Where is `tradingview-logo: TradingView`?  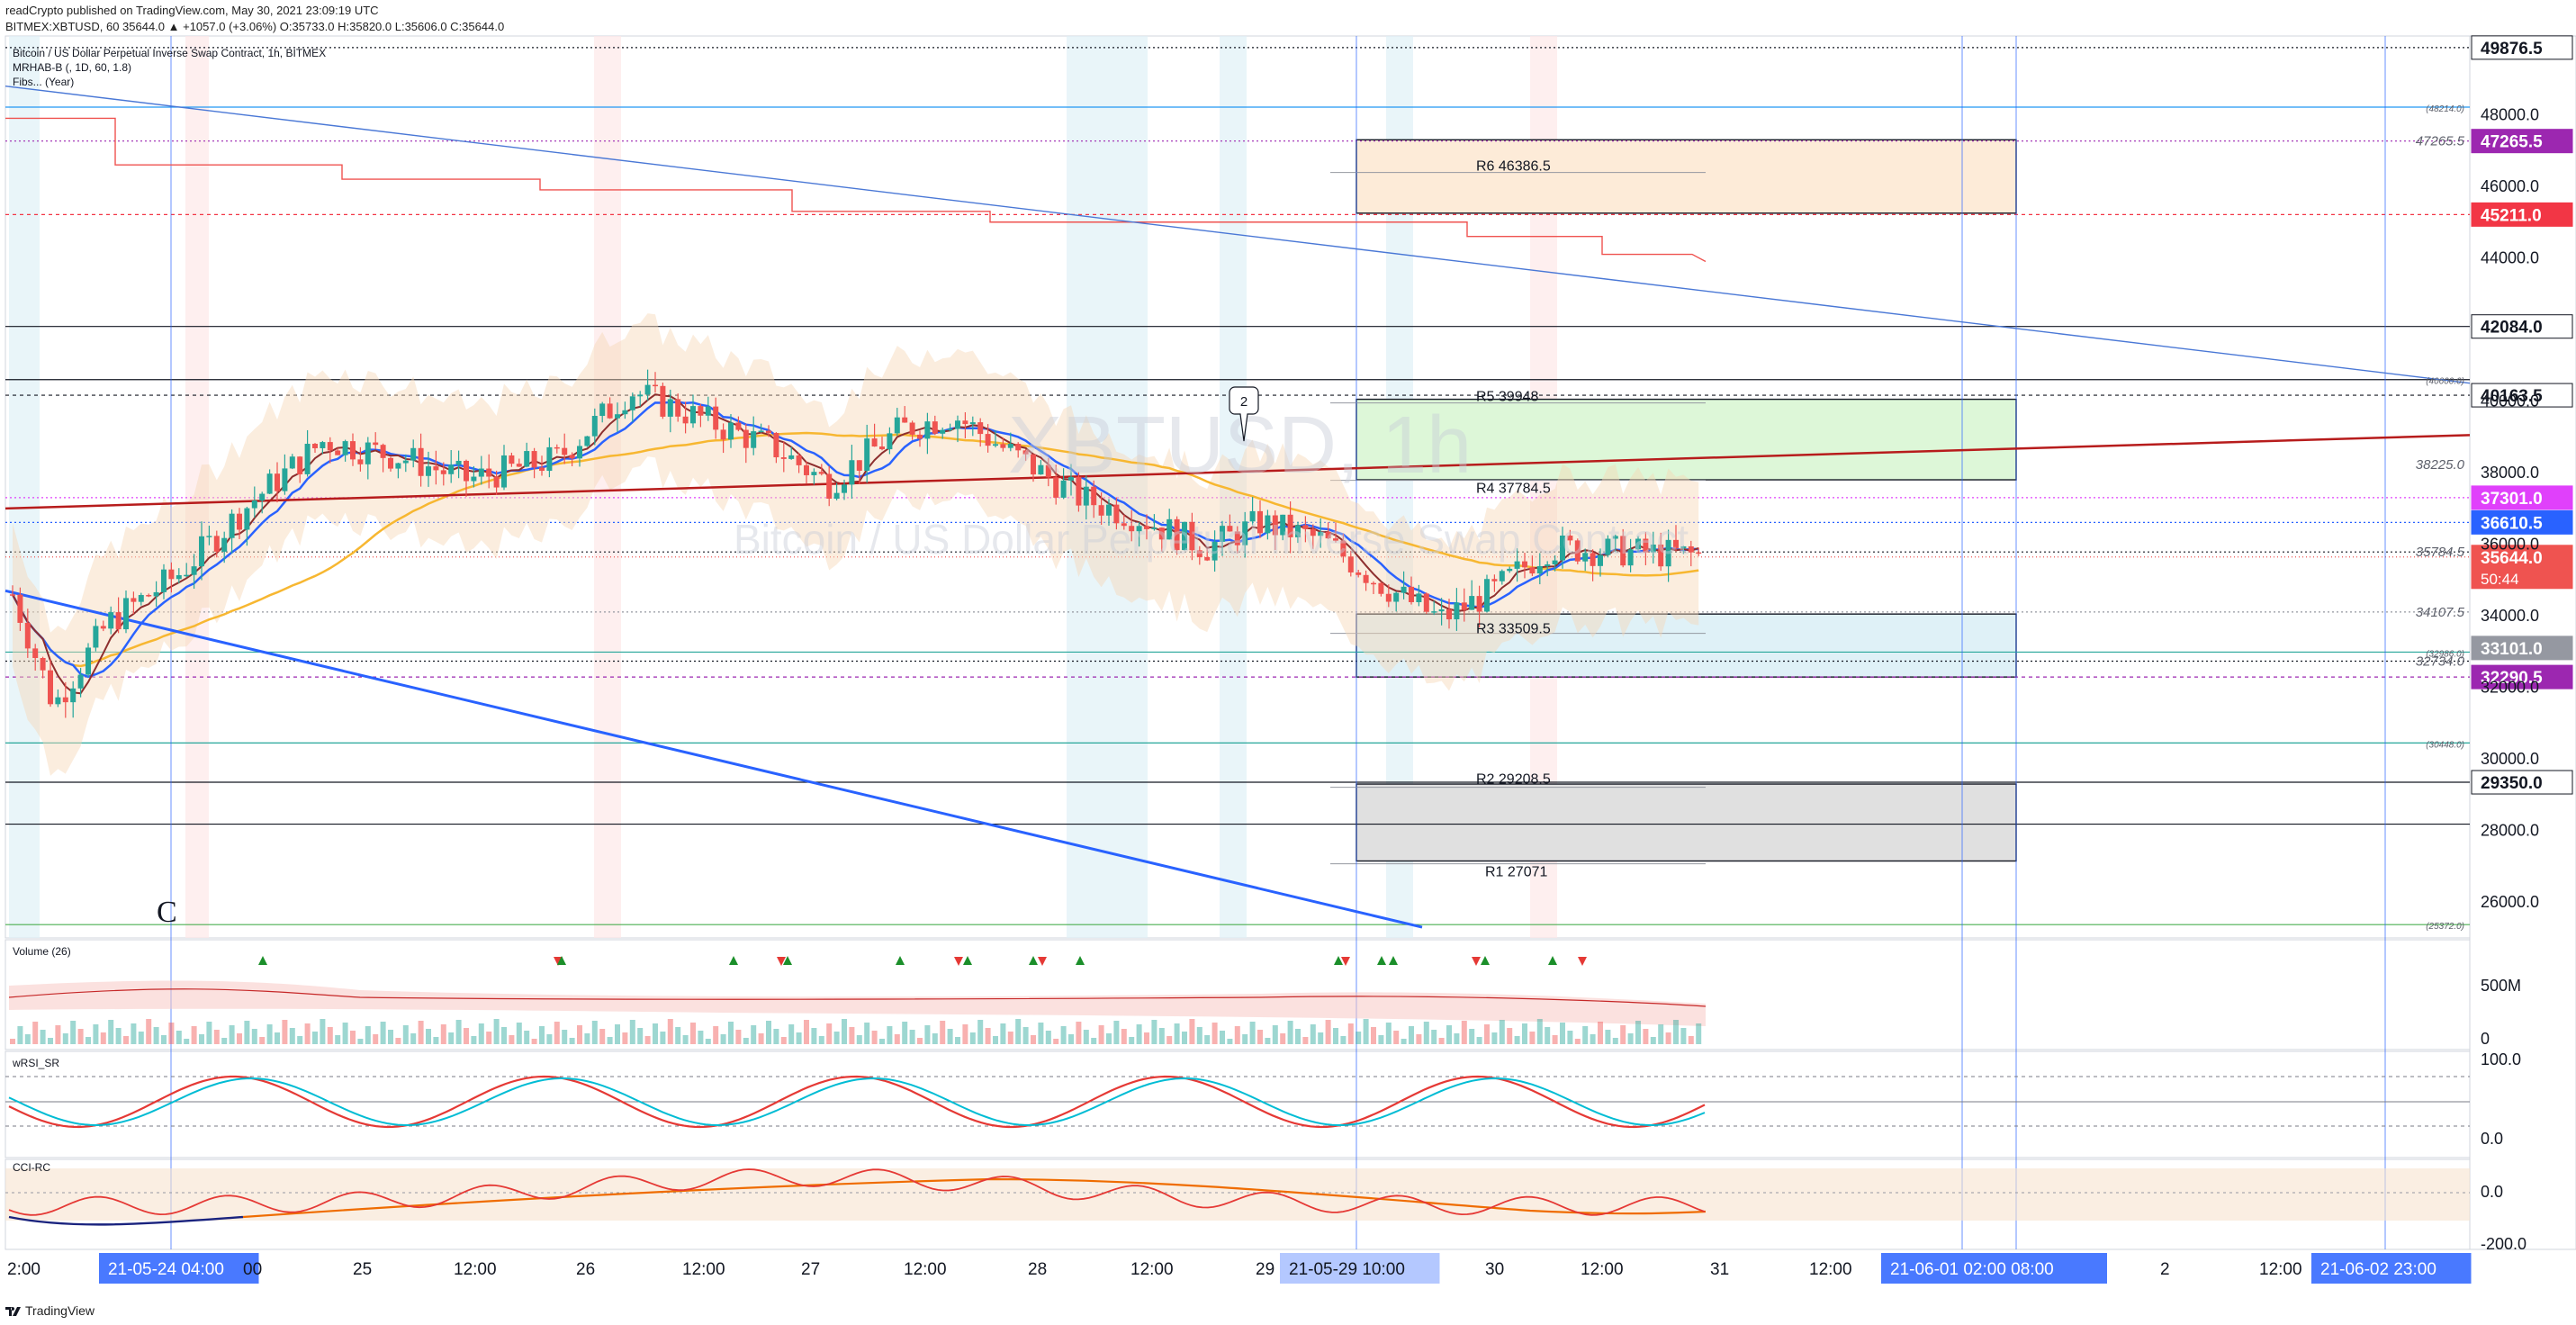 tradingview-logo: TradingView is located at coordinates (50, 1310).